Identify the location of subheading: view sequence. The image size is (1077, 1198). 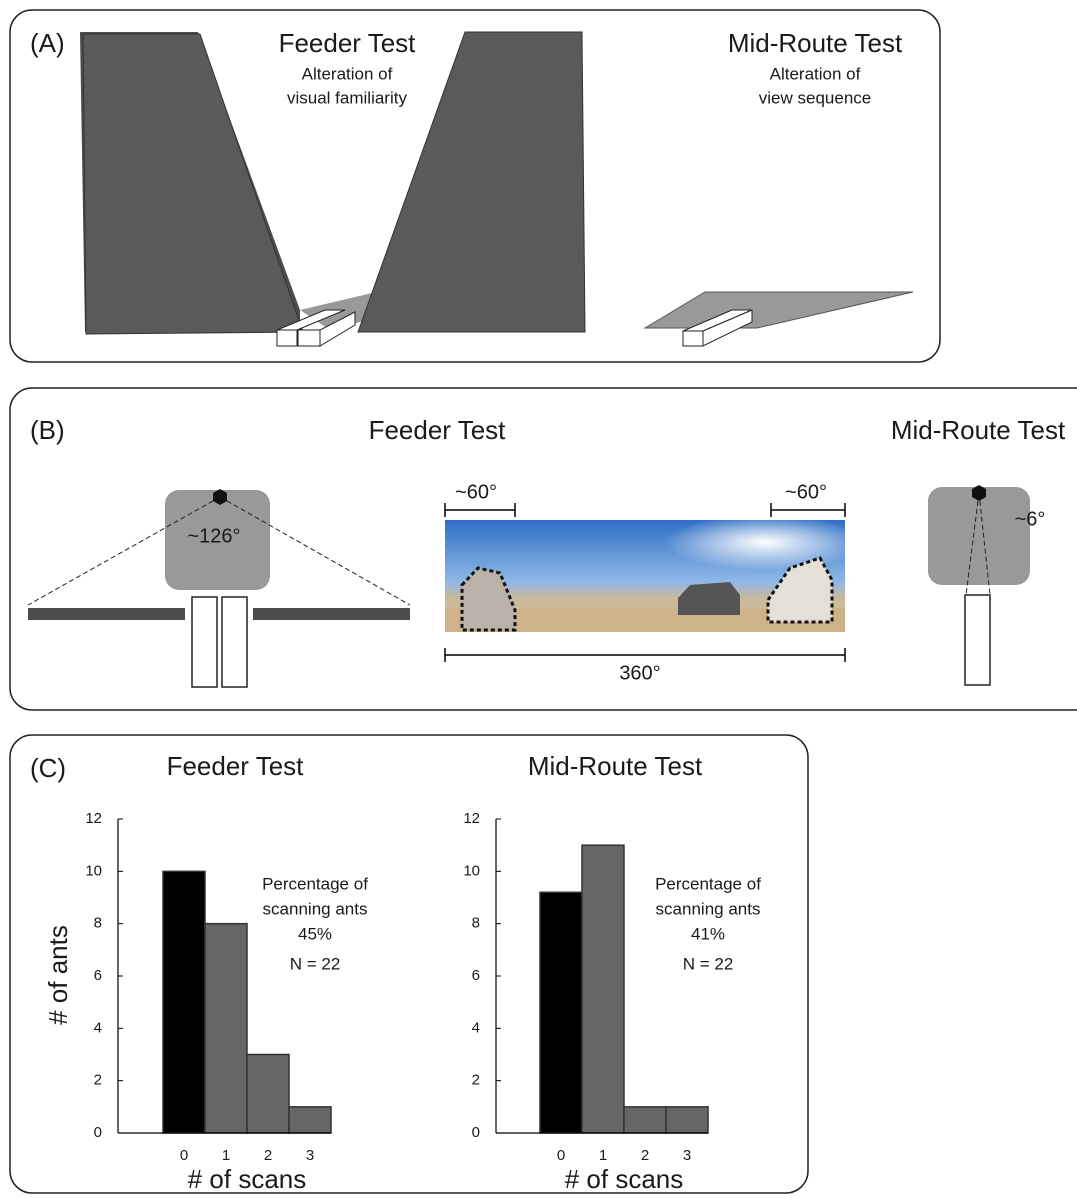
(815, 97).